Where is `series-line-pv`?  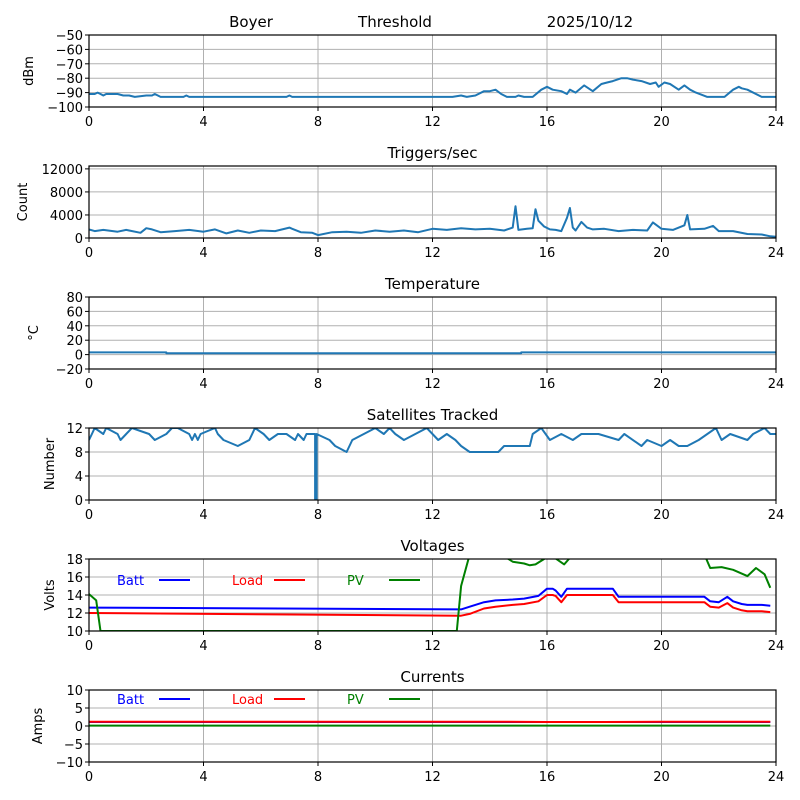
series-line-pv is located at coordinates (430, 595).